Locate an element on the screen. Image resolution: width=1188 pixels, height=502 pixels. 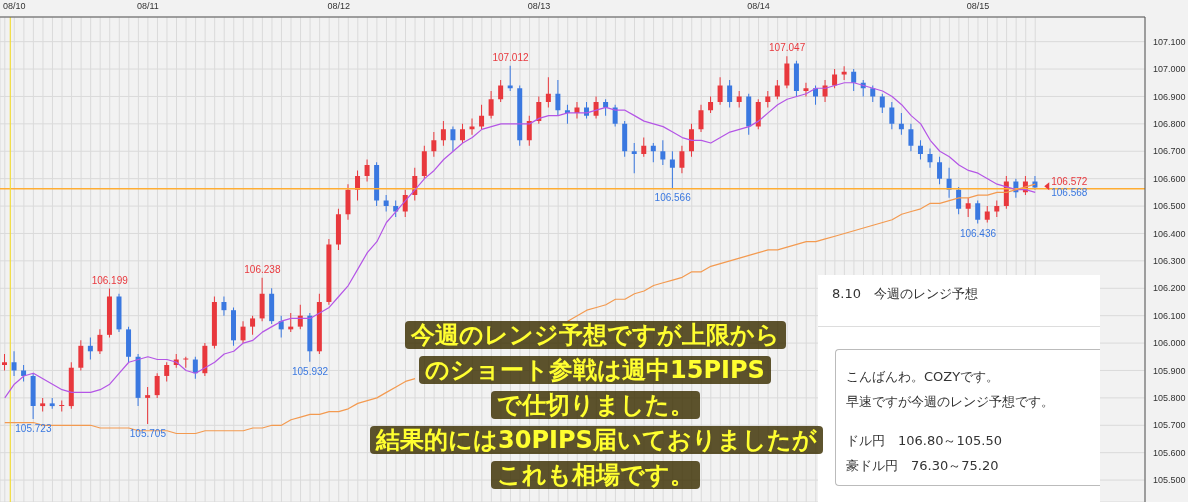
y-tick-label: 106.100 is located at coordinates (1169, 315).